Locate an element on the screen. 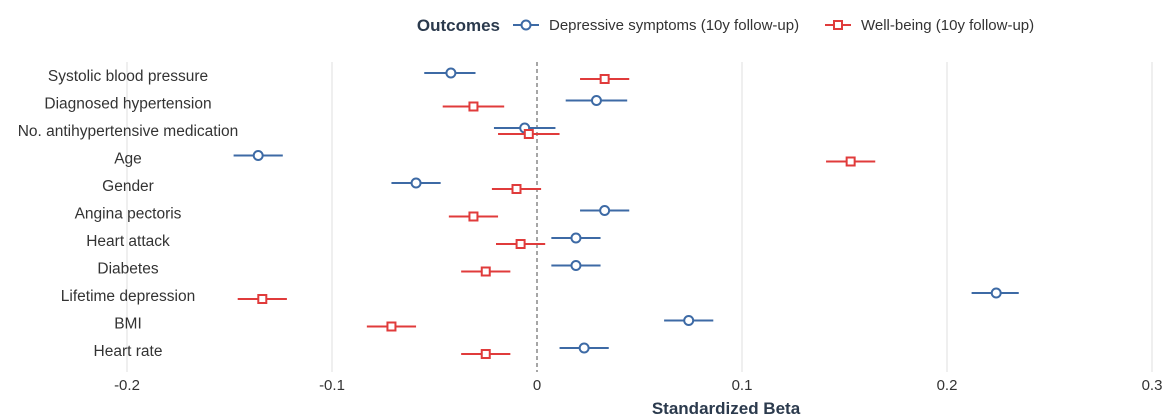 This screenshot has width=1167, height=419. y-category-label: Systolic blood pressure is located at coordinates (128, 76).